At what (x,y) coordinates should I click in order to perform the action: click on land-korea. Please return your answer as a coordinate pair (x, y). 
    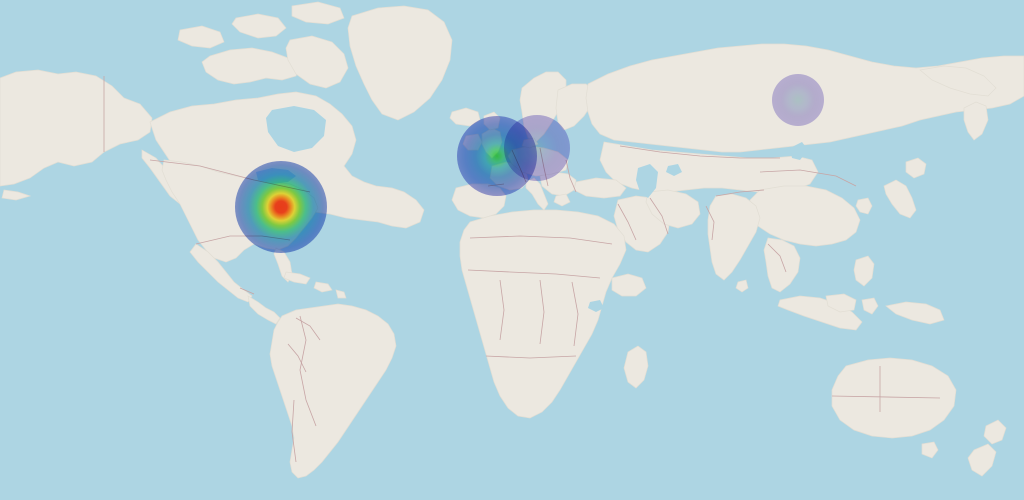
    Looking at the image, I should click on (864, 206).